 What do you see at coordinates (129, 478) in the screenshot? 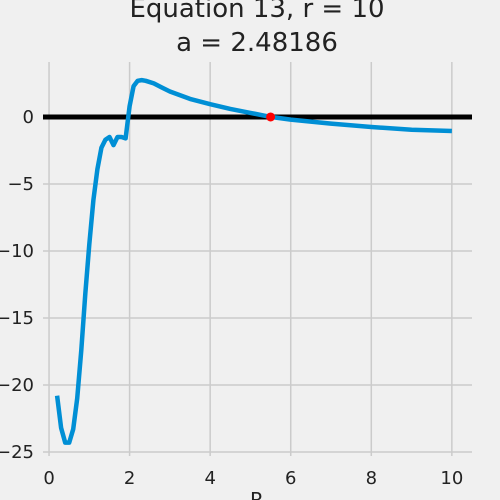
I see `x-tick-label: 2` at bounding box center [129, 478].